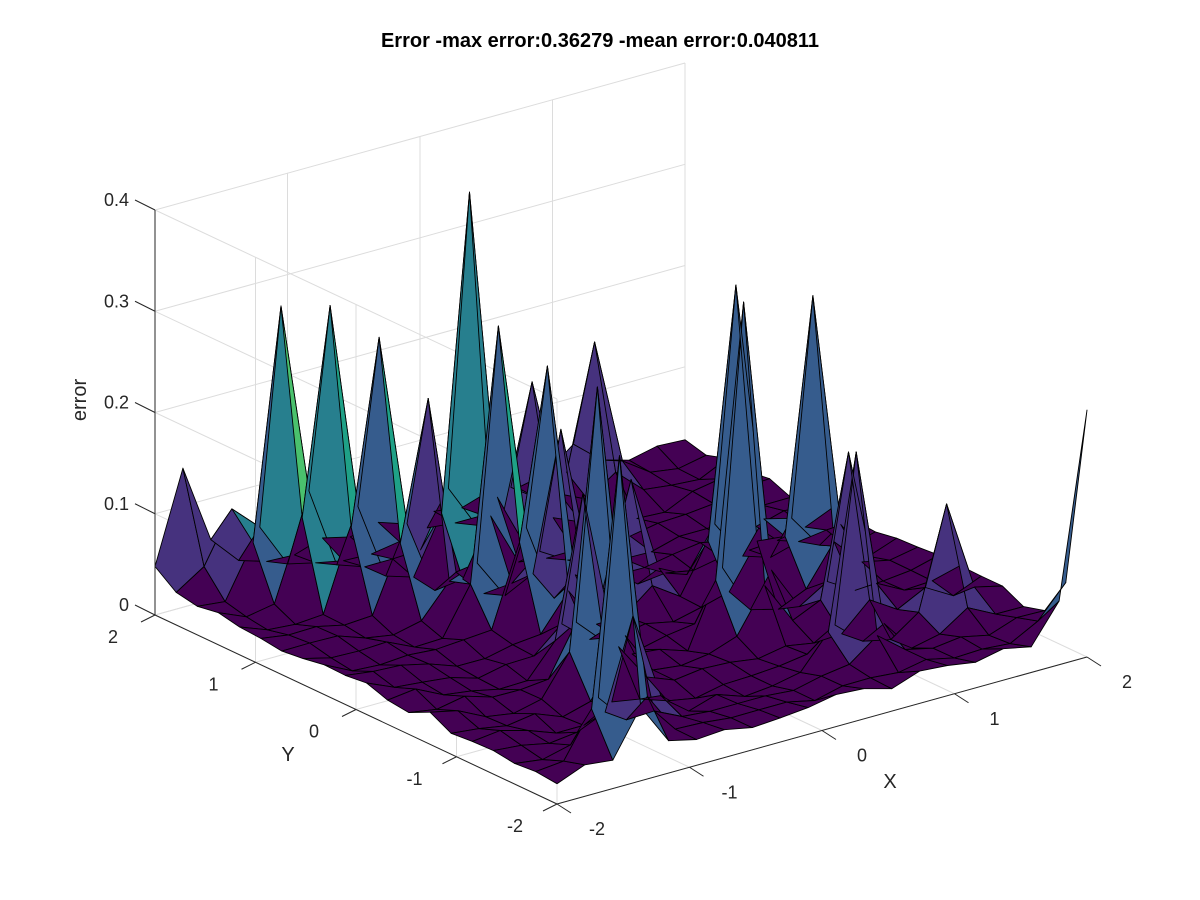 This screenshot has height=900, width=1200. What do you see at coordinates (116, 403) in the screenshot?
I see `z-tick-label: 0.2` at bounding box center [116, 403].